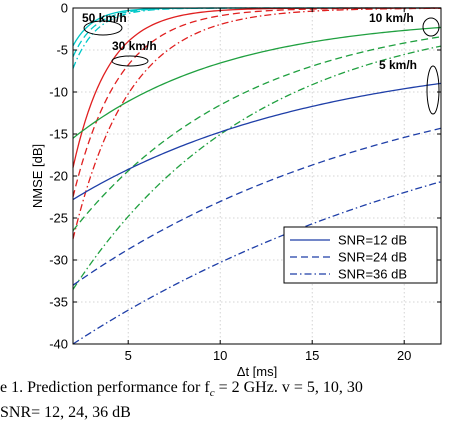 The height and width of the screenshot is (422, 474). Describe the element at coordinates (398, 65) in the screenshot. I see `speed-label: 5 km/h` at that location.